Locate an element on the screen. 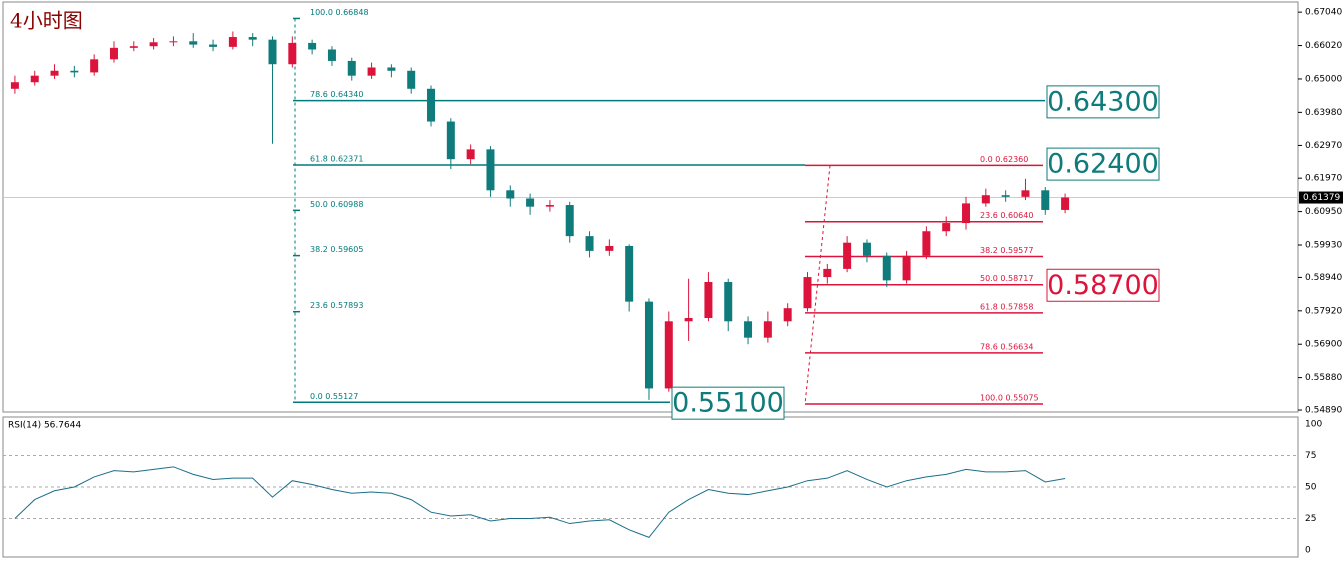  fib-label: 78.6 0.64340 is located at coordinates (336, 94).